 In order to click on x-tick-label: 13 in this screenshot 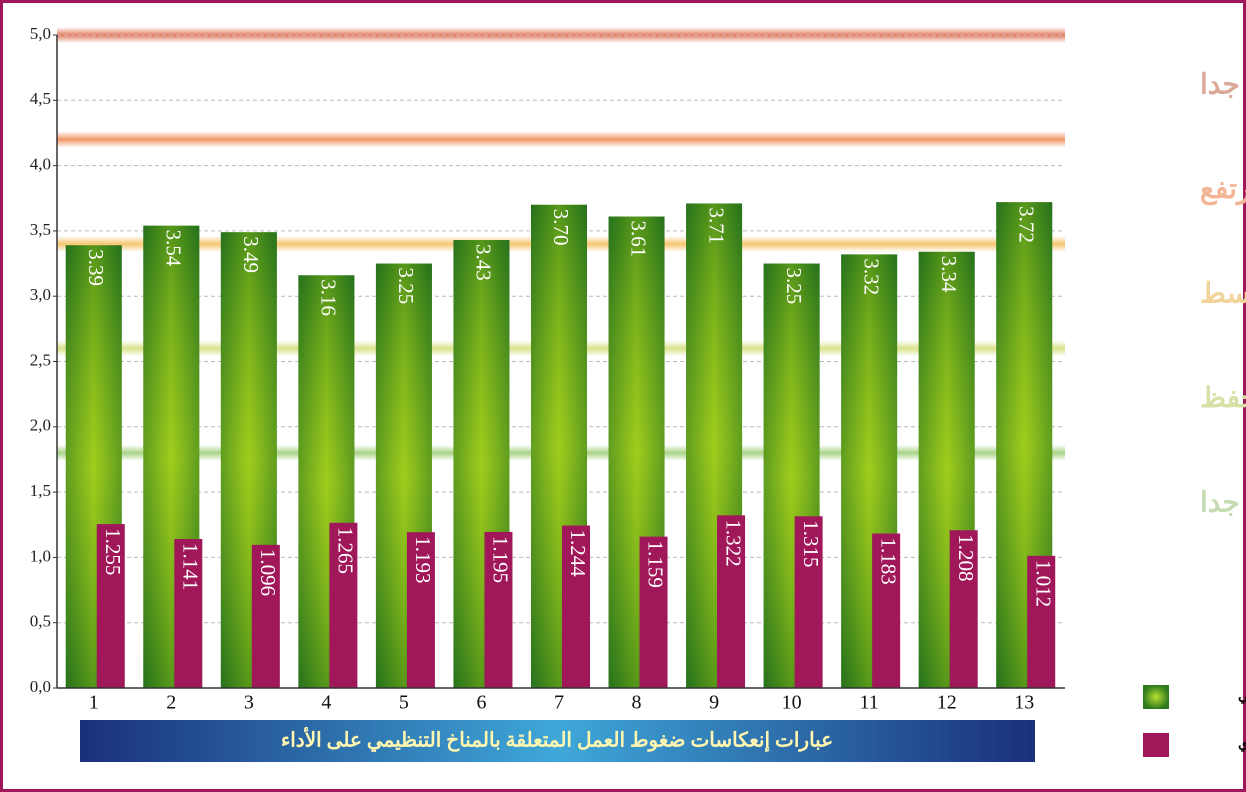, I will do `click(1024, 703)`.